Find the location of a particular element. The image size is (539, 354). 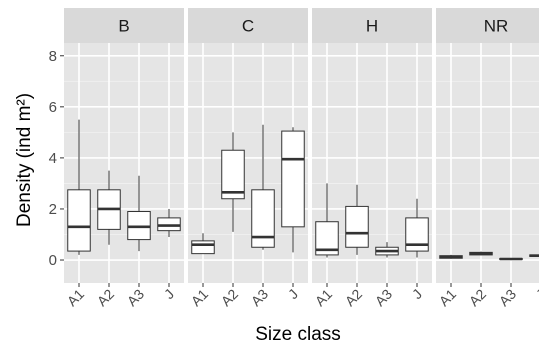

y-tick-label: 8 is located at coordinates (53, 56).